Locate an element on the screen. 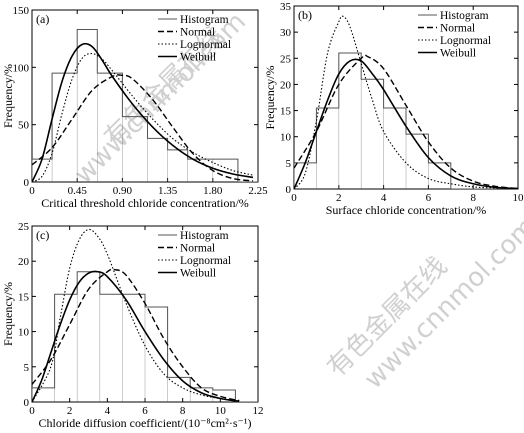  panel-label: (b) is located at coordinates (305, 15).